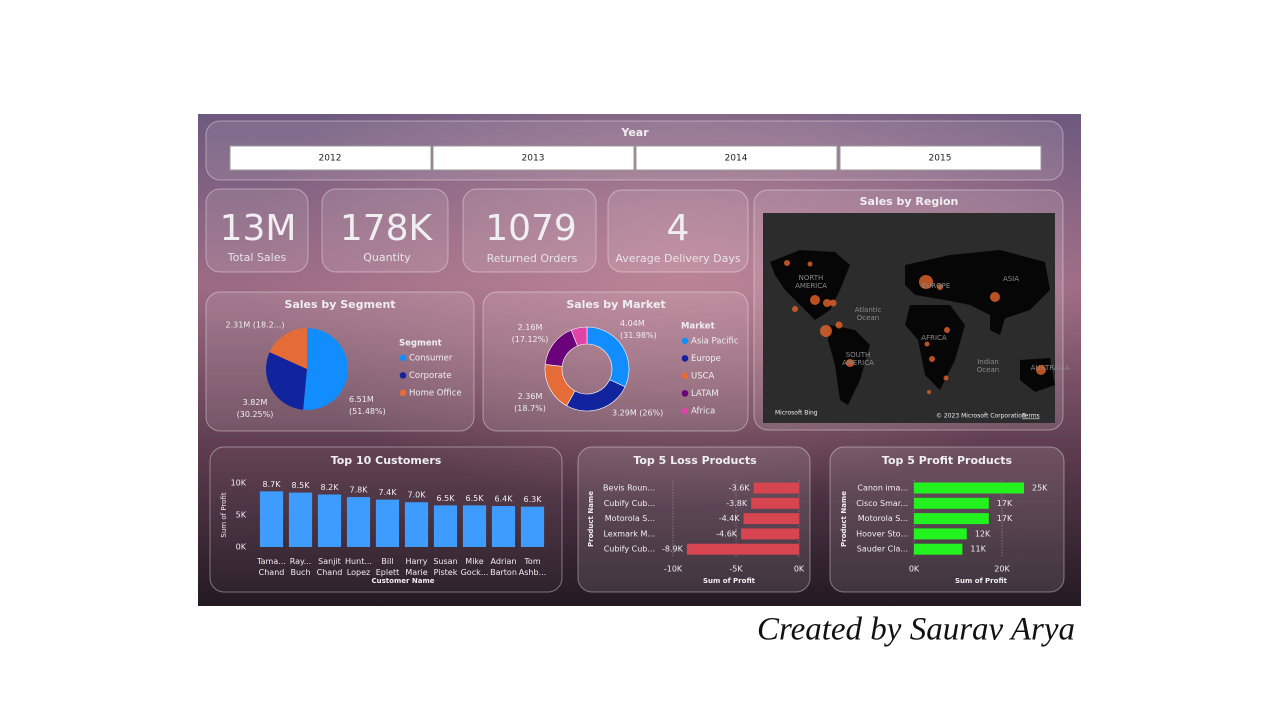 The image size is (1280, 720). I want to click on text-line: 3.82M, so click(255, 402).